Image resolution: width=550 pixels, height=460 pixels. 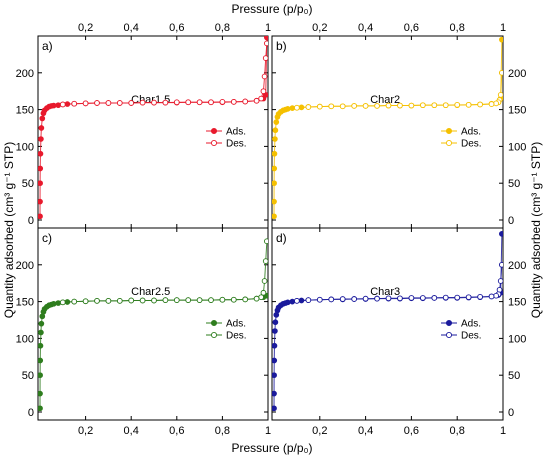 What do you see at coordinates (514, 376) in the screenshot?
I see `y-tick-label: 50` at bounding box center [514, 376].